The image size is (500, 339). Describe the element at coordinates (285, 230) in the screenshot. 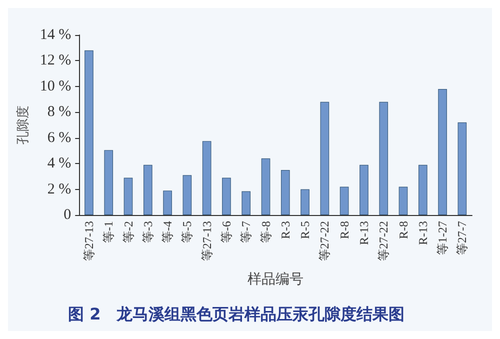

I see `x-tick-label: R-3` at that location.